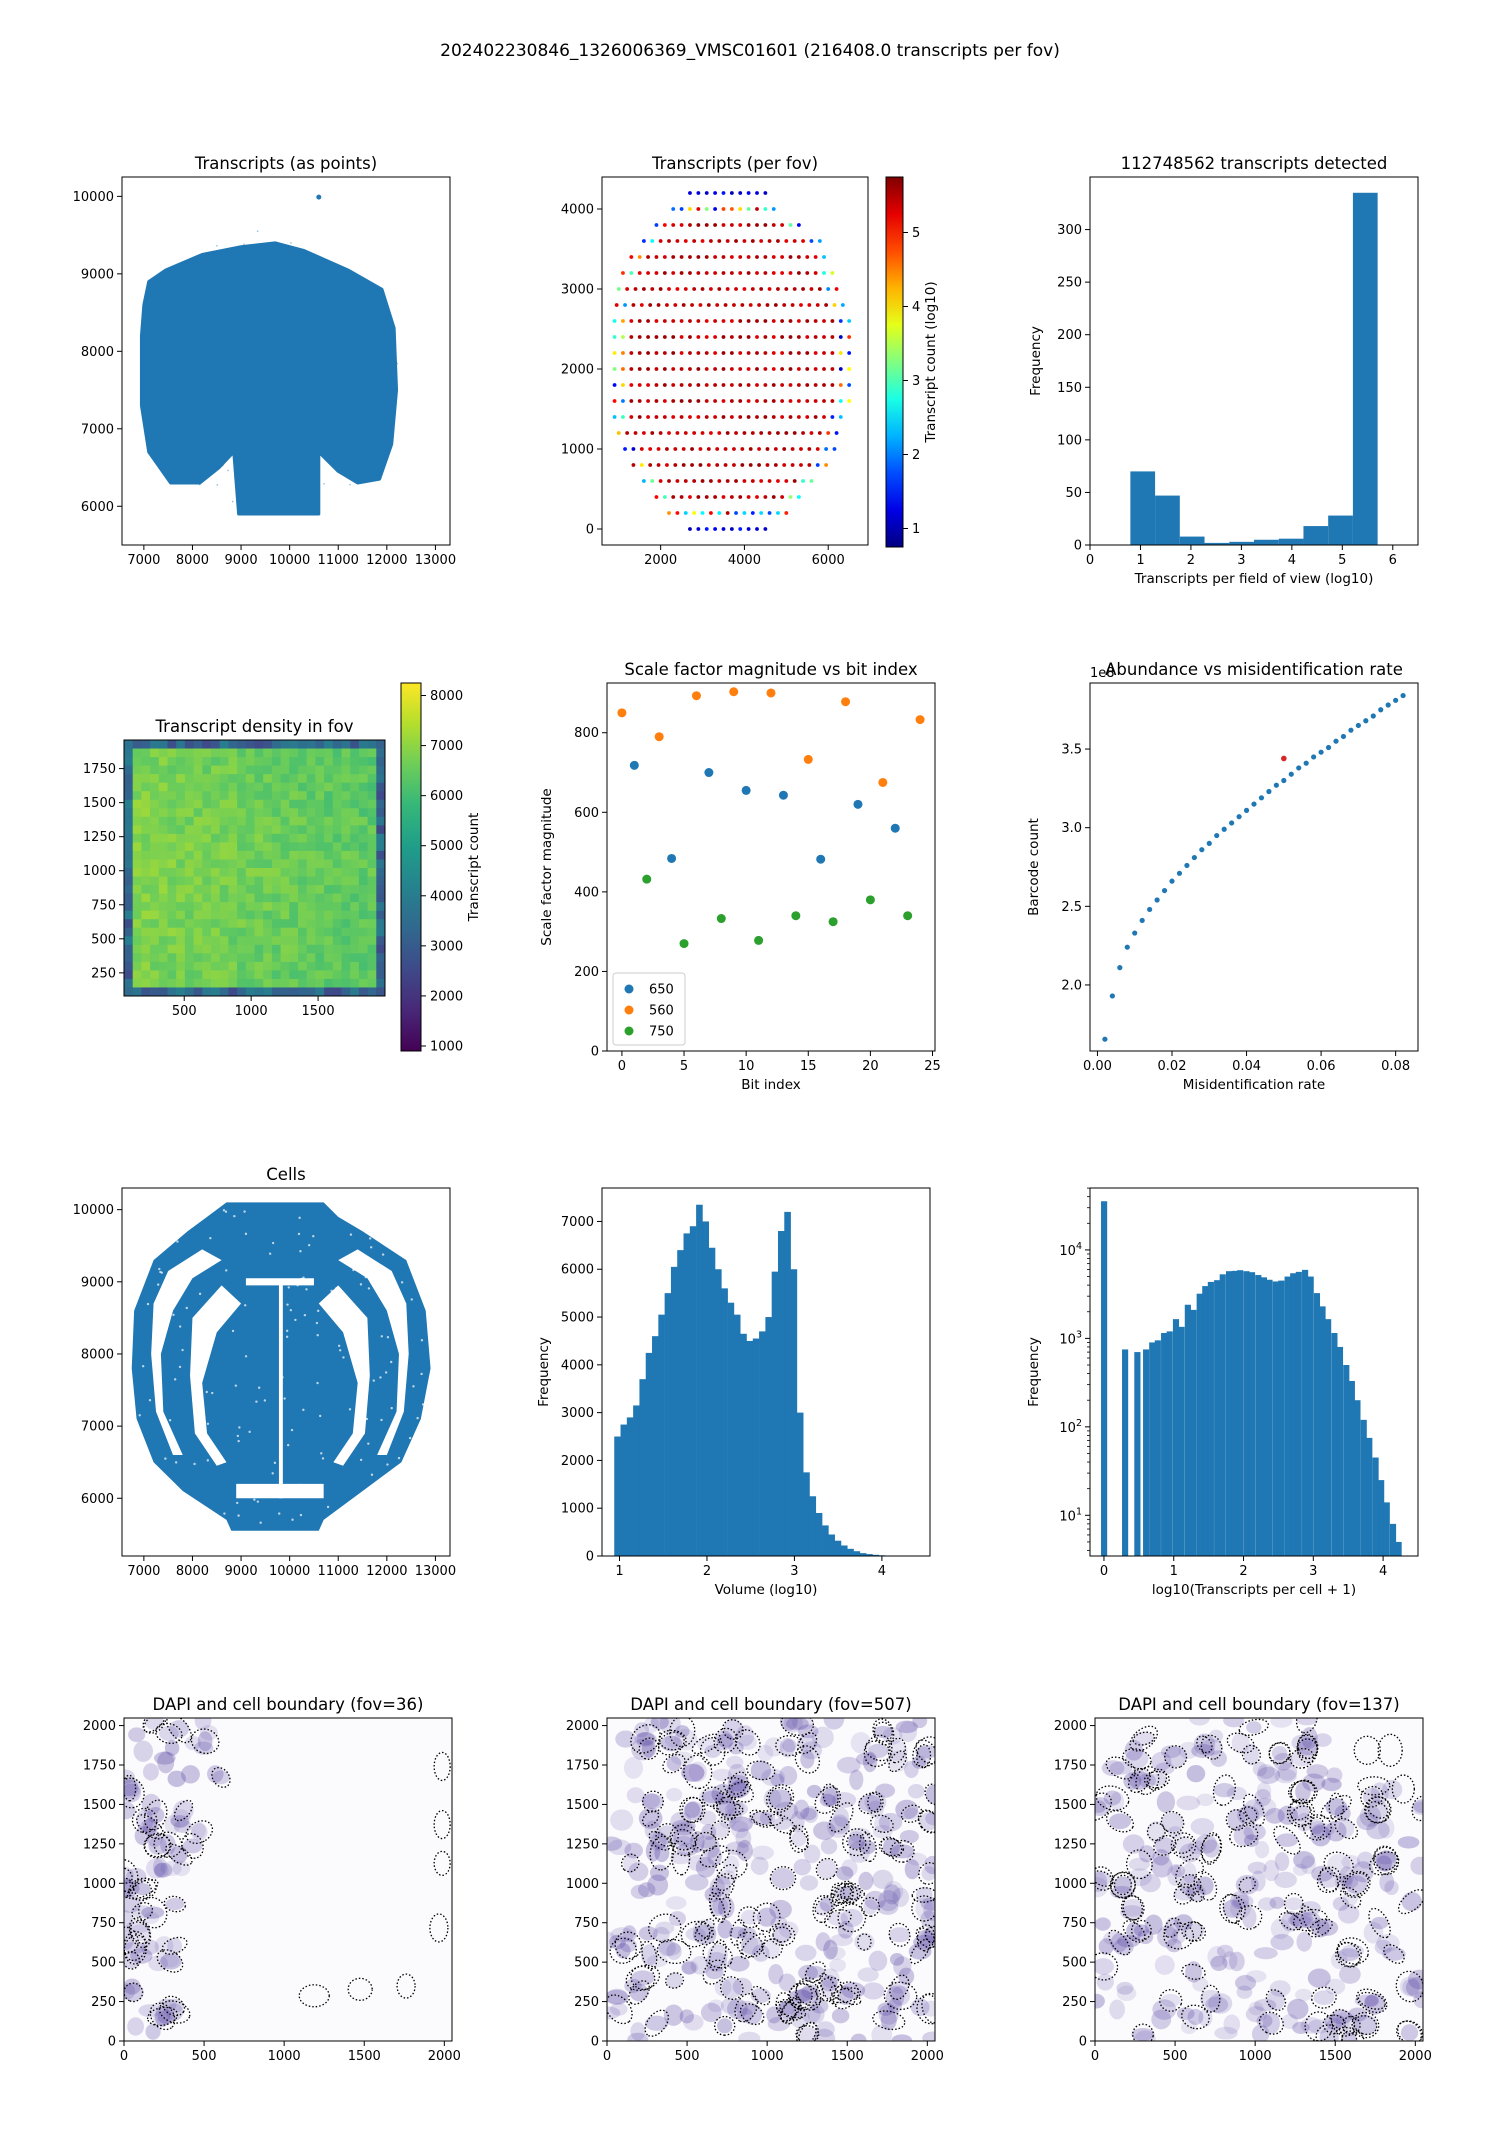 The width and height of the screenshot is (1500, 2150). I want to click on y-tick-label: 3.0, so click(1071, 828).